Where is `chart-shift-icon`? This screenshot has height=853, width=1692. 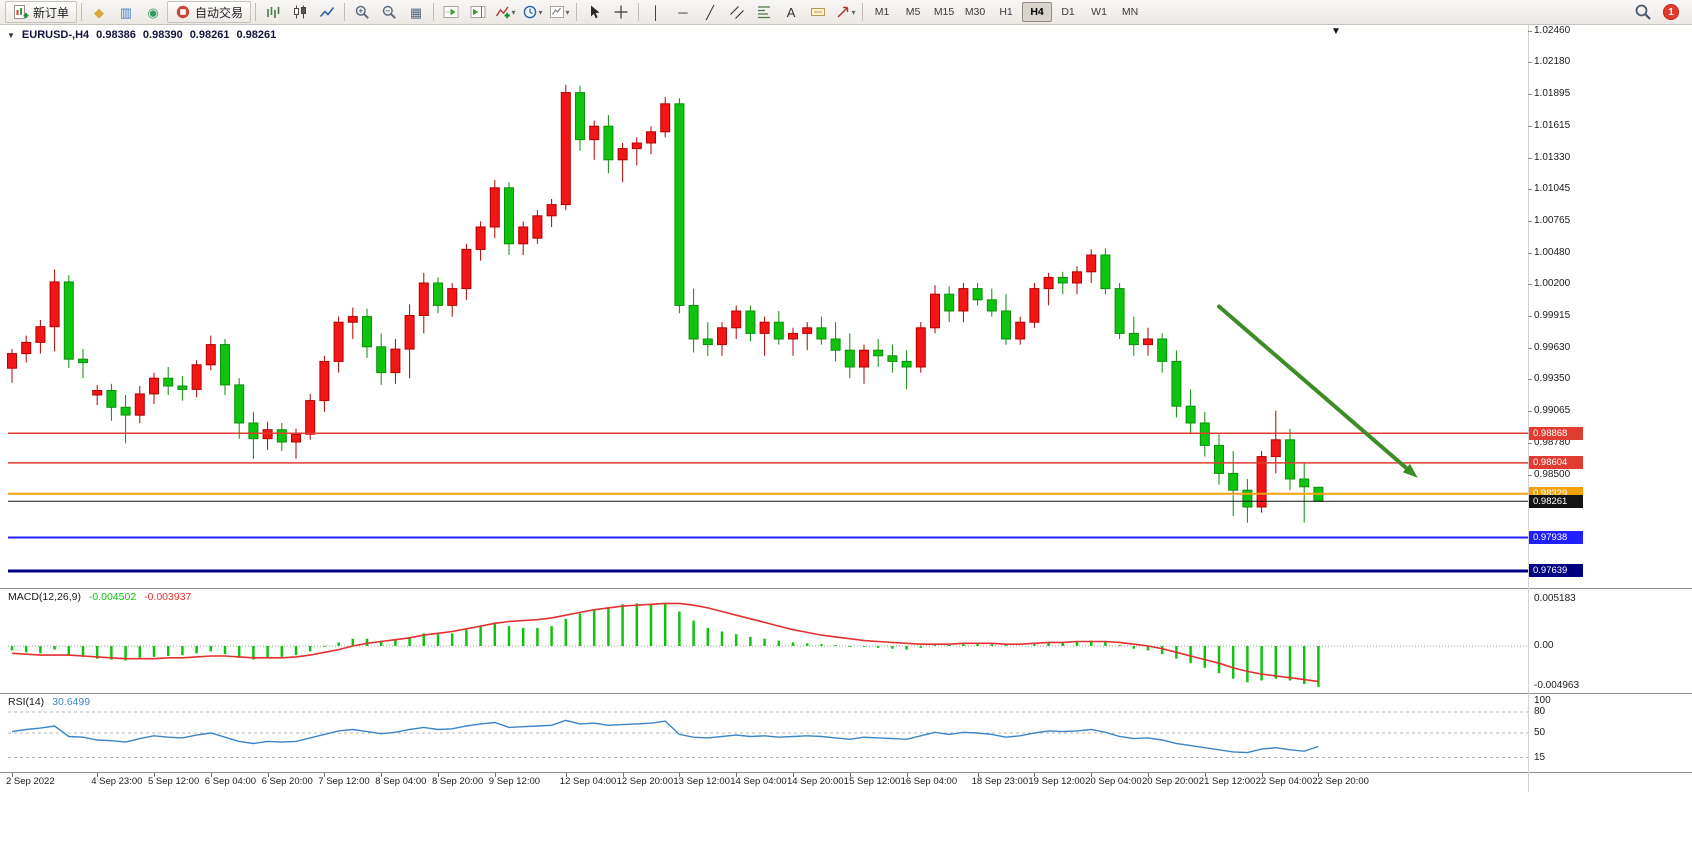
chart-shift-icon is located at coordinates (478, 12).